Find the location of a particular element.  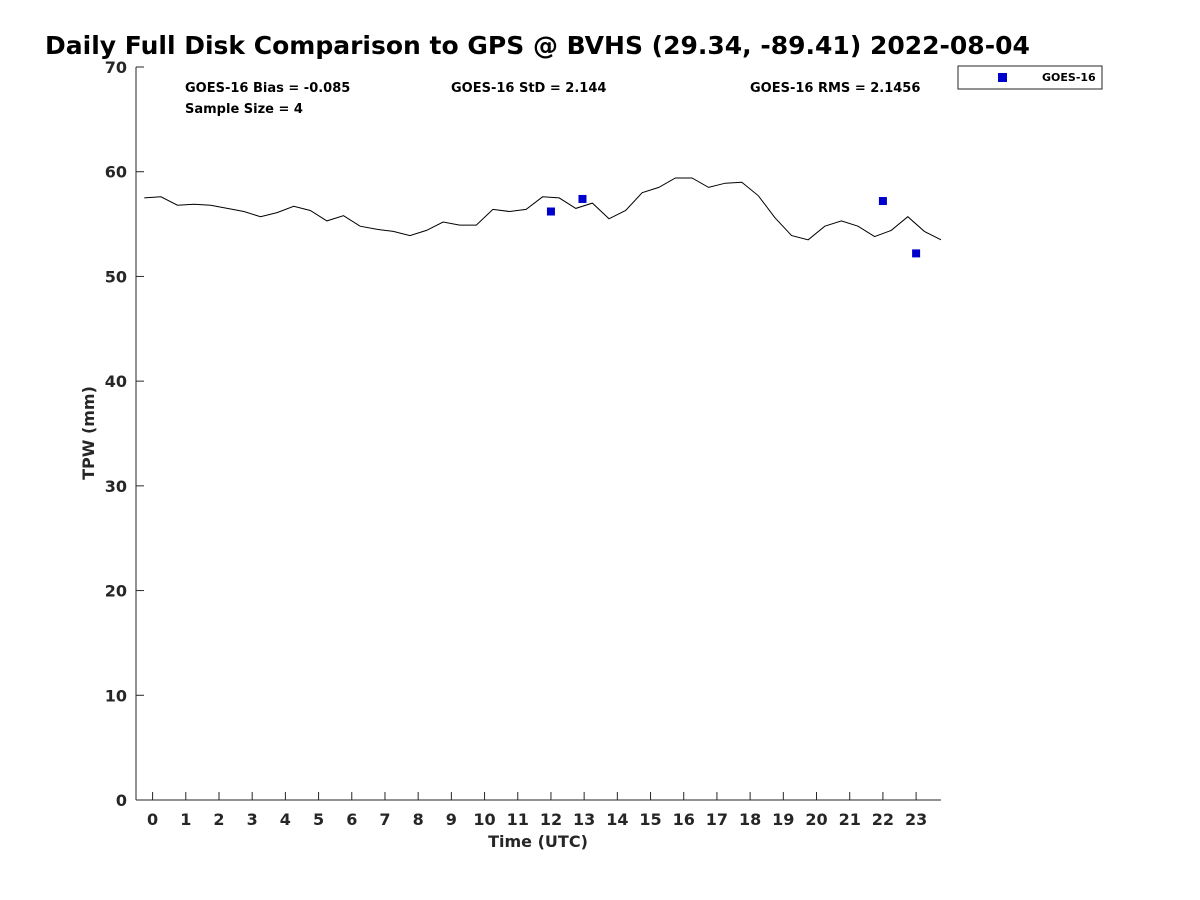

rms-stat: GOES-16 RMS = 2.1456 is located at coordinates (835, 88).